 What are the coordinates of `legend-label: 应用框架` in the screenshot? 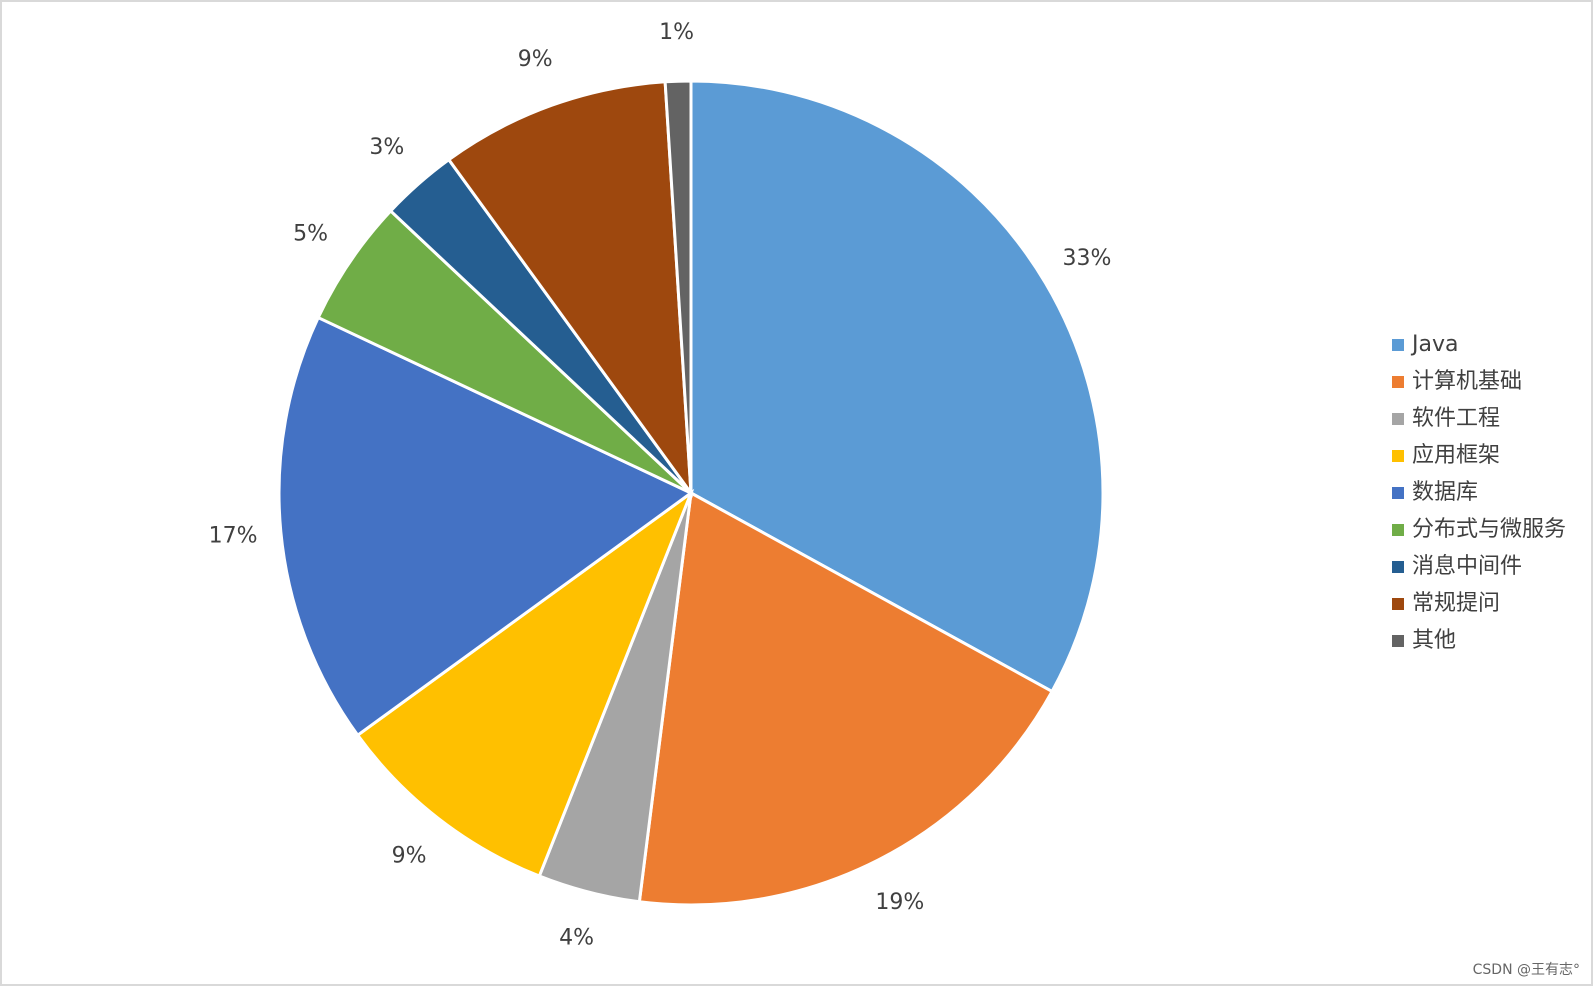 It's located at (1456, 455).